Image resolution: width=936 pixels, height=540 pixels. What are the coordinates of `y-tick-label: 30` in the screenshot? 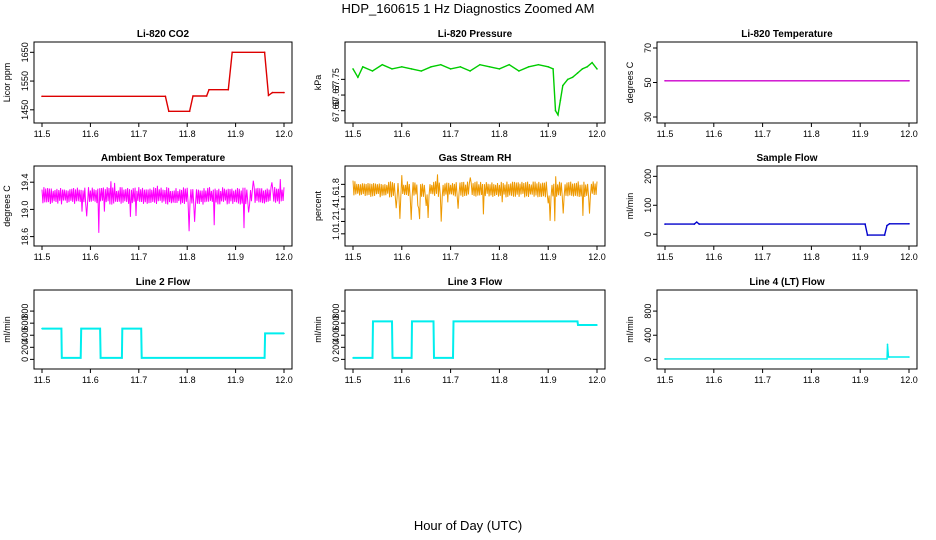 It's located at (648, 117).